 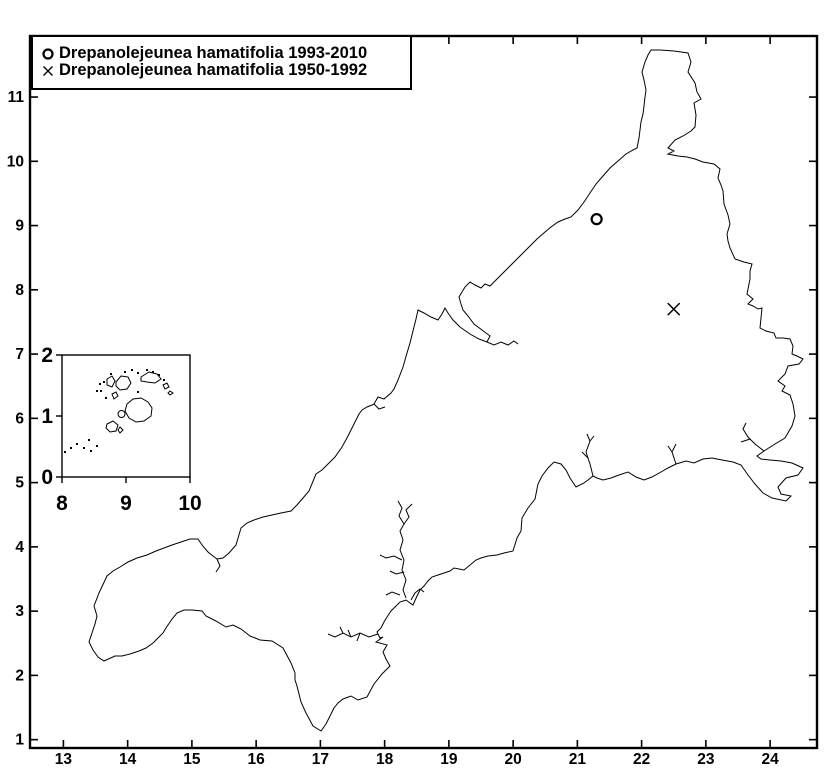 I want to click on river-fal-percuil-river, so click(x=417, y=594).